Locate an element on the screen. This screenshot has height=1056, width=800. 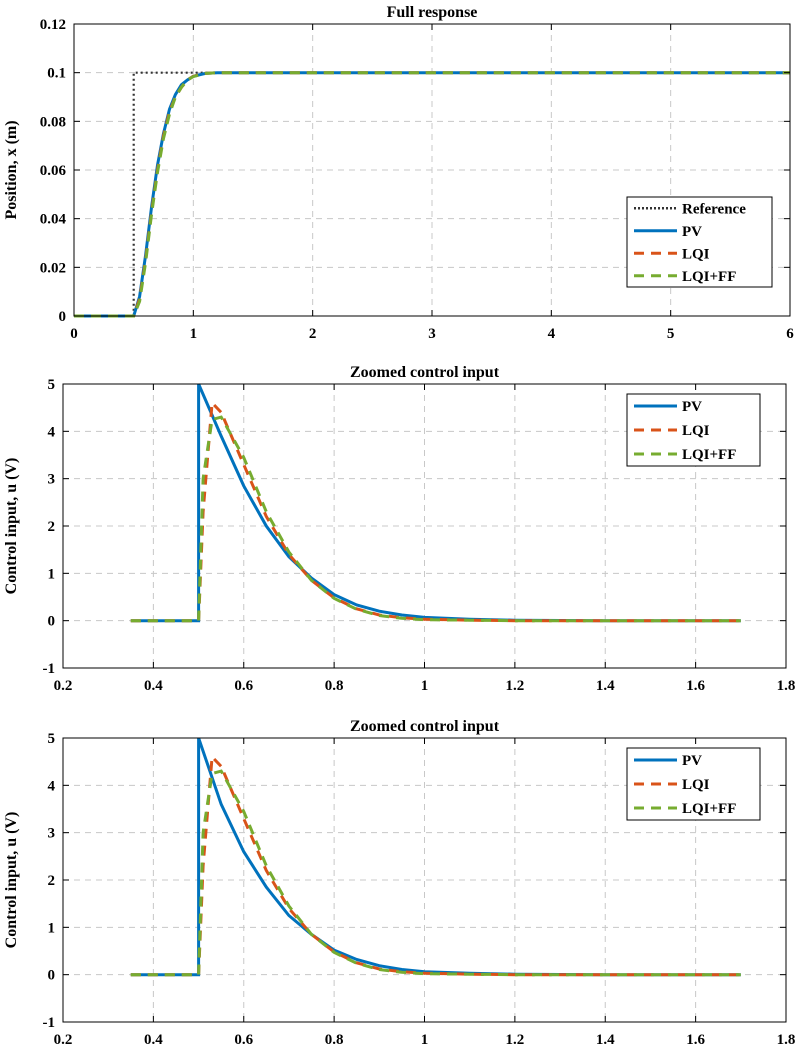
legend-box is located at coordinates (699, 242).